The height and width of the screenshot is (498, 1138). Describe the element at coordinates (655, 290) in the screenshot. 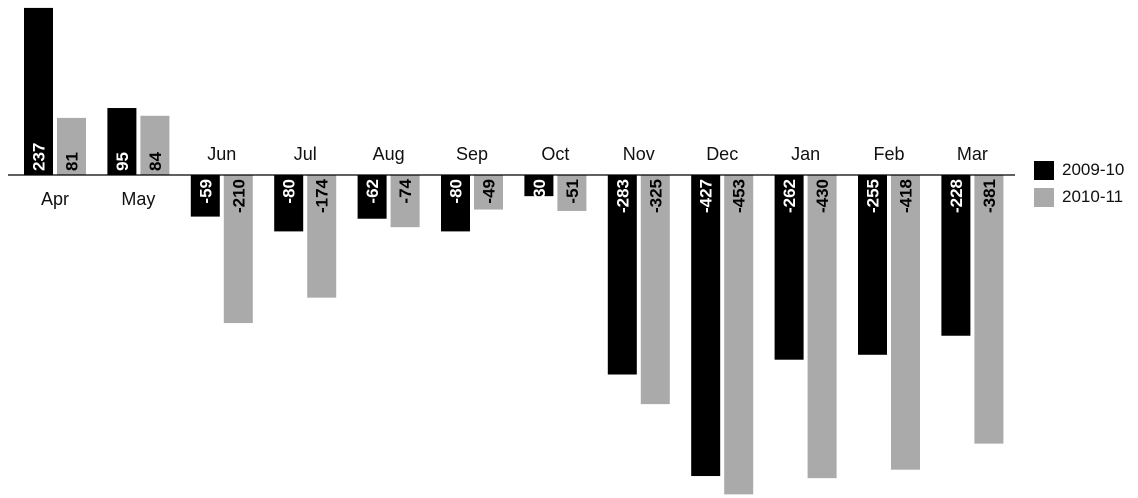

I see `bar-2010-11-Nov` at that location.